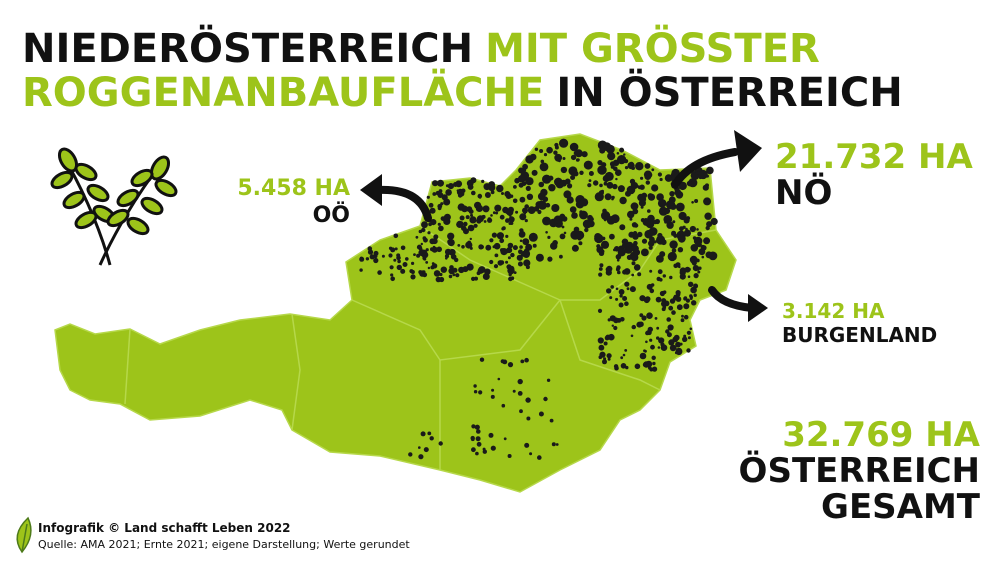 Image resolution: width=1000 pixels, height=571 pixels. I want to click on region-name: NÖ, so click(803, 192).